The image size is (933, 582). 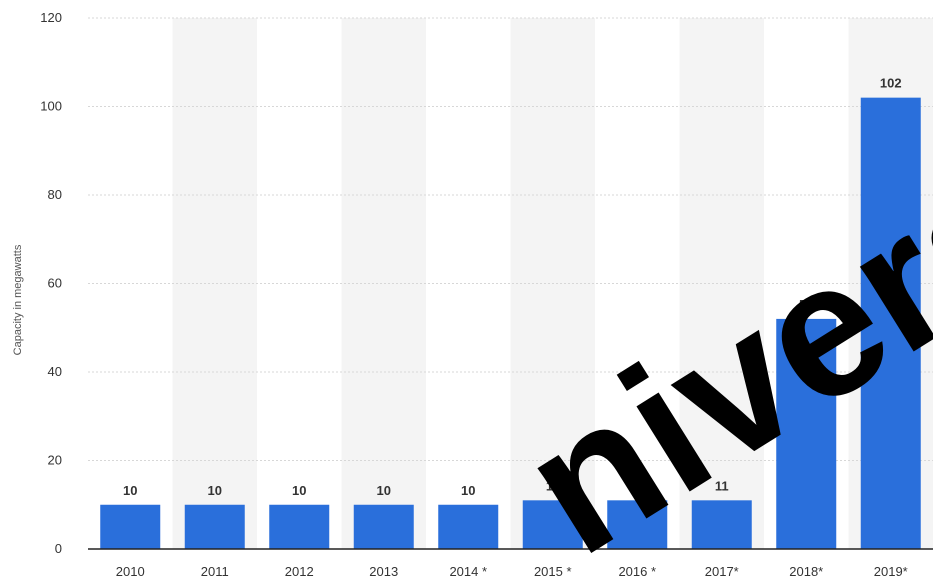 What do you see at coordinates (215, 570) in the screenshot?
I see `x-tick-label: 2011` at bounding box center [215, 570].